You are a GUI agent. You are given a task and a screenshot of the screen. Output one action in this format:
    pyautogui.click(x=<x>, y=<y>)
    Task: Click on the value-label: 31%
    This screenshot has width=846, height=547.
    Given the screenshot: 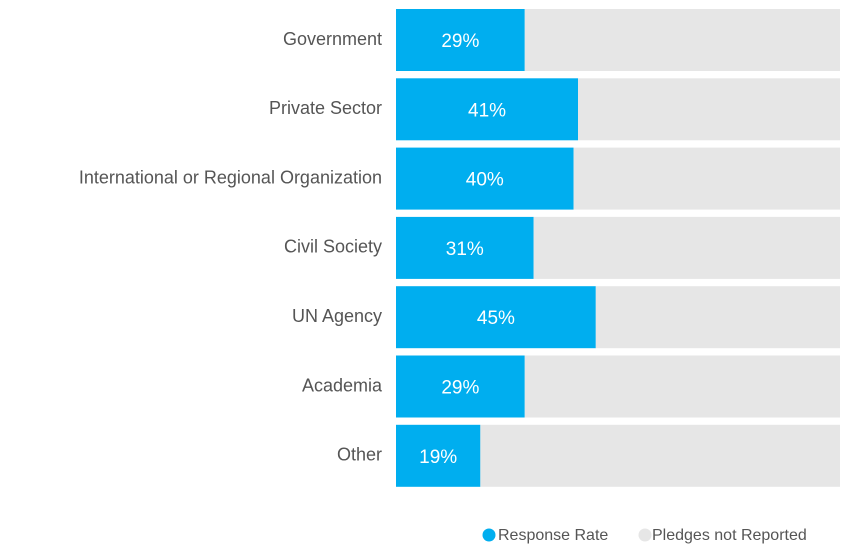 What is the action you would take?
    pyautogui.click(x=465, y=249)
    